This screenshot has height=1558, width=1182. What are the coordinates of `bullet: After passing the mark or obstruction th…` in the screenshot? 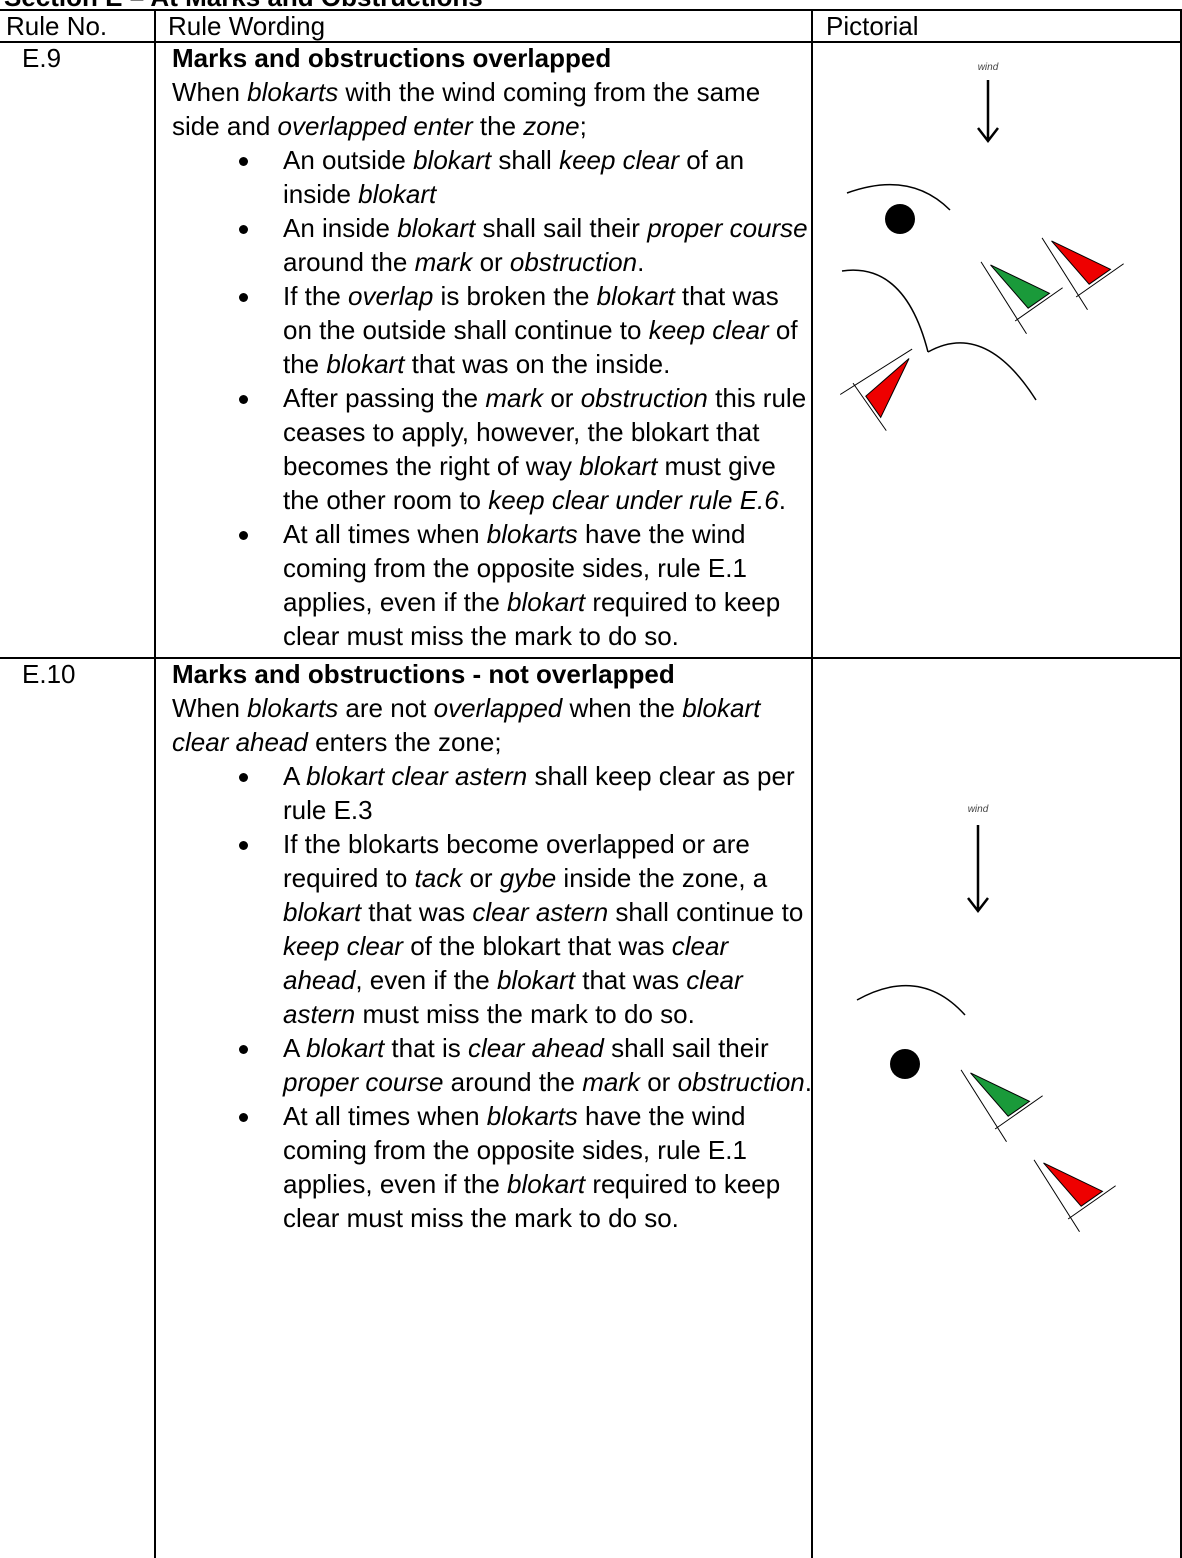 It's located at (526, 449).